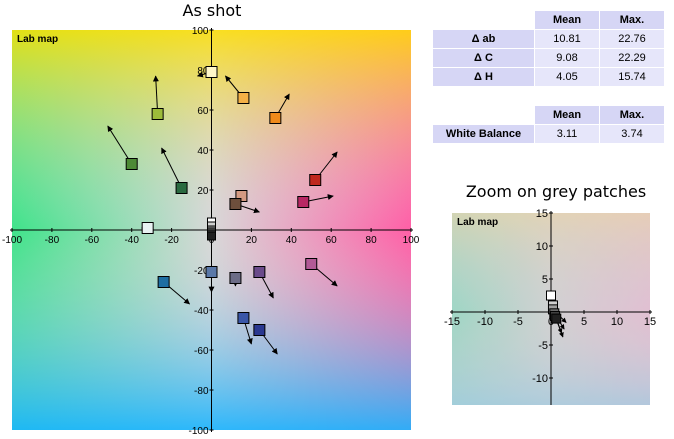  I want to click on row-mean: 3.11, so click(567, 134).